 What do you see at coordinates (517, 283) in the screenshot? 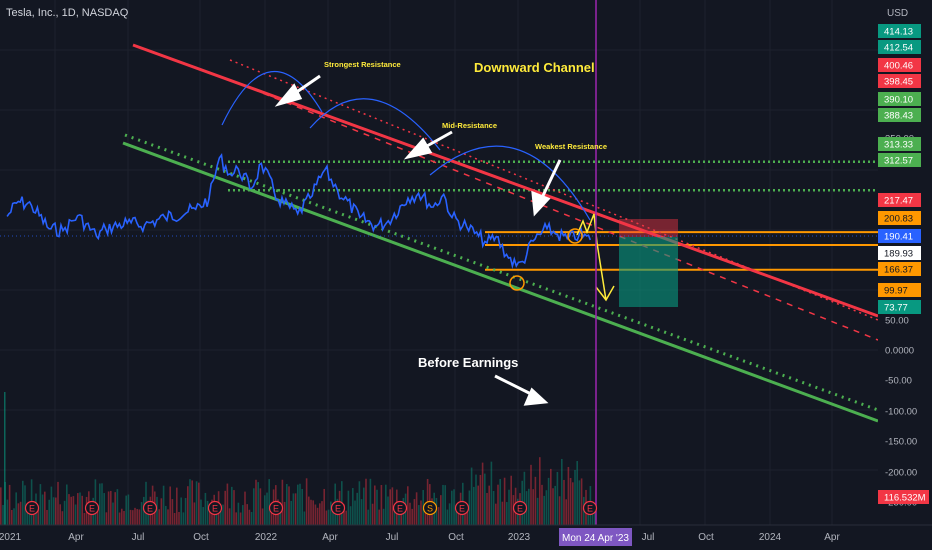
I see `pivot-circle-low` at bounding box center [517, 283].